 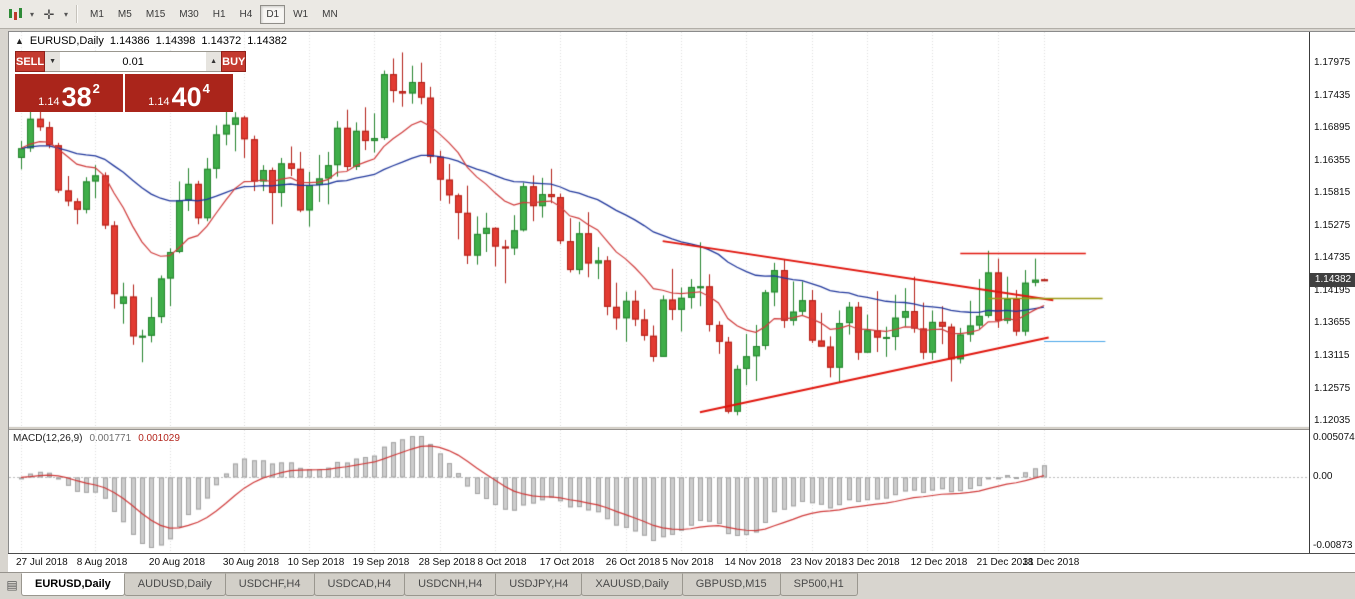 What do you see at coordinates (269, 584) in the screenshot?
I see `tab-usdchf-h4: USDCHF,H4` at bounding box center [269, 584].